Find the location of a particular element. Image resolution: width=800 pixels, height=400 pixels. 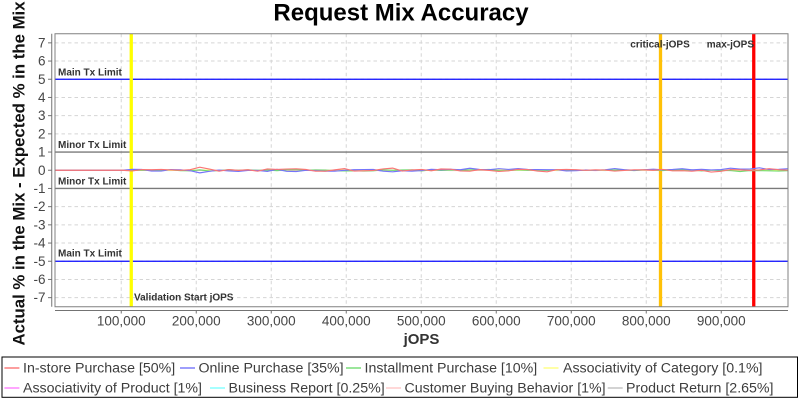

svg-text: 100,000 is located at coordinates (121, 321).